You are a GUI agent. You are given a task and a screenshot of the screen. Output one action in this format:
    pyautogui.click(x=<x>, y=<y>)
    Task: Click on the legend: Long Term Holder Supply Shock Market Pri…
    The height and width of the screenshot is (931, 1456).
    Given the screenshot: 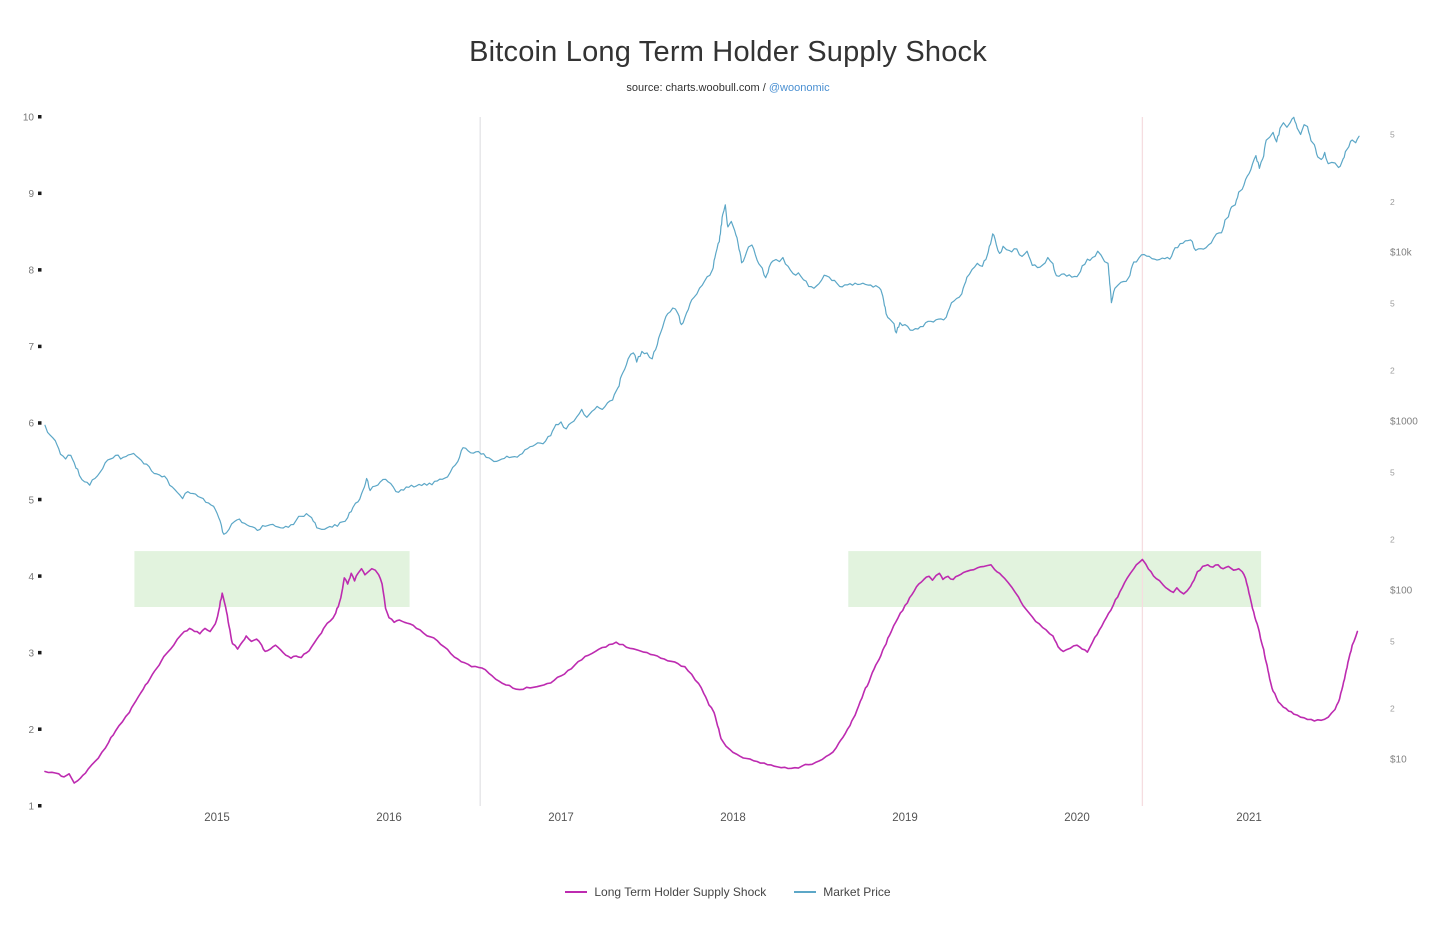 What is the action you would take?
    pyautogui.click(x=728, y=892)
    